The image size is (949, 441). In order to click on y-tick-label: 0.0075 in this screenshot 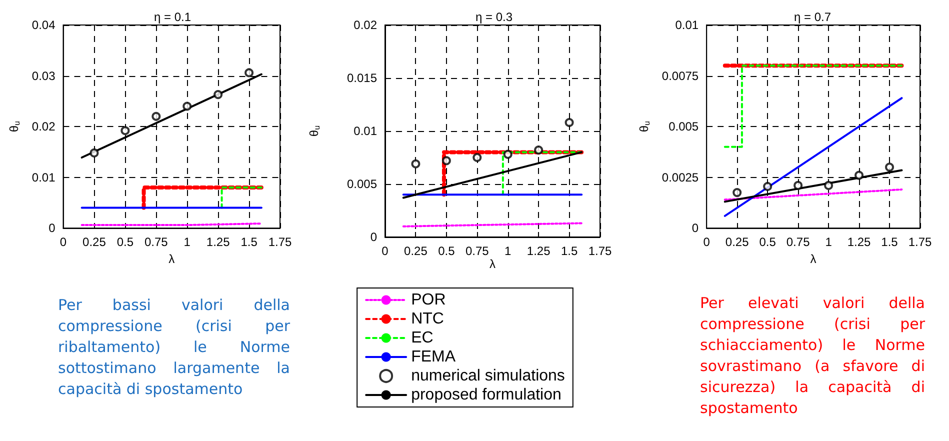, I will do `click(680, 75)`.